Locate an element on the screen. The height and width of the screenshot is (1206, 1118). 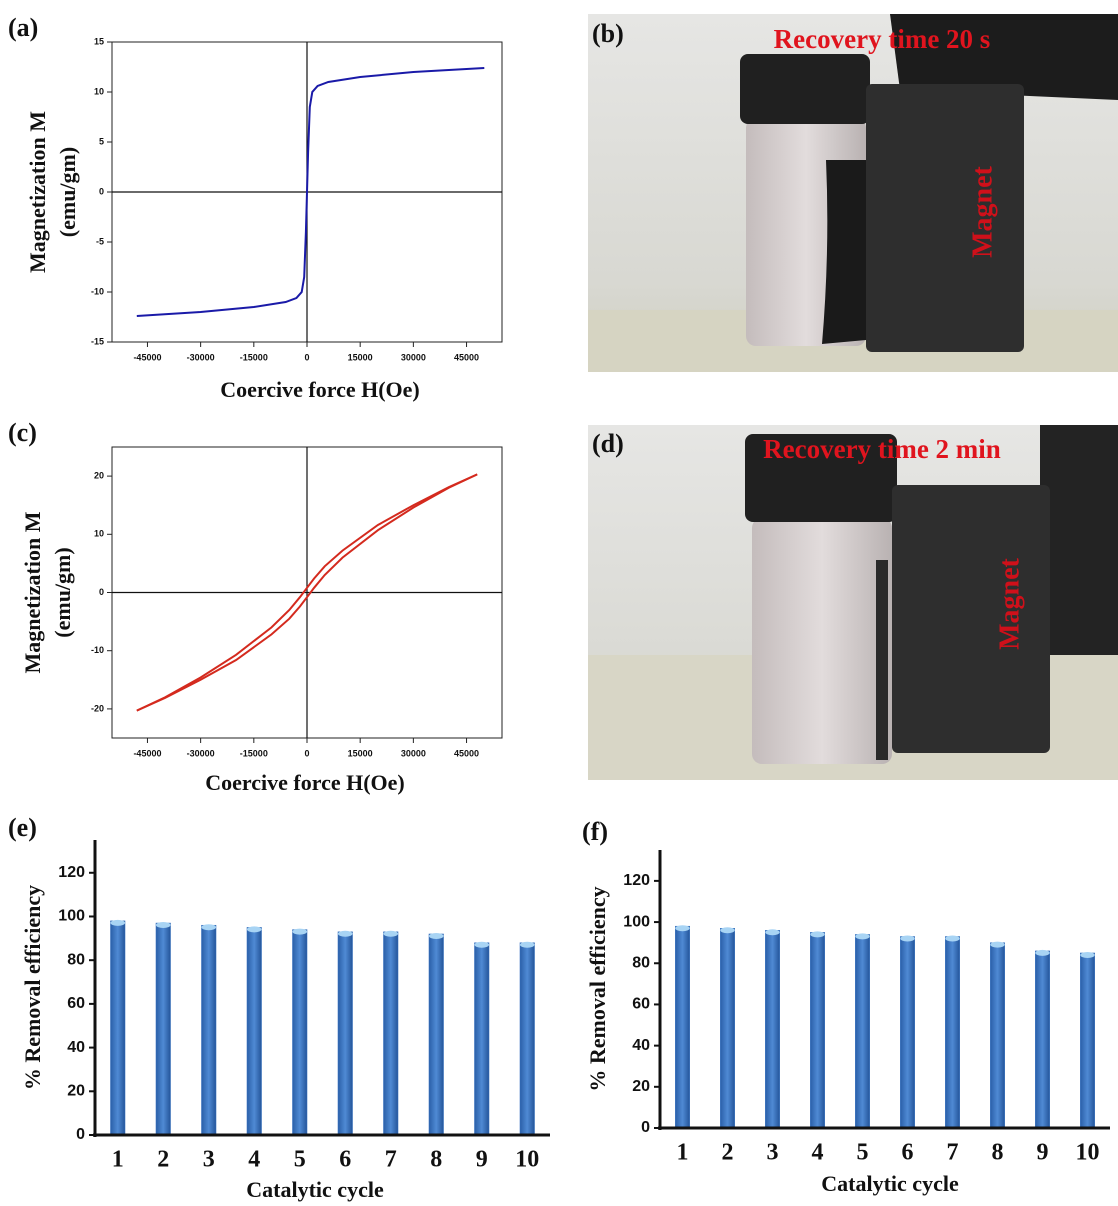
y-tick-label: 20 is located at coordinates (99, 475).